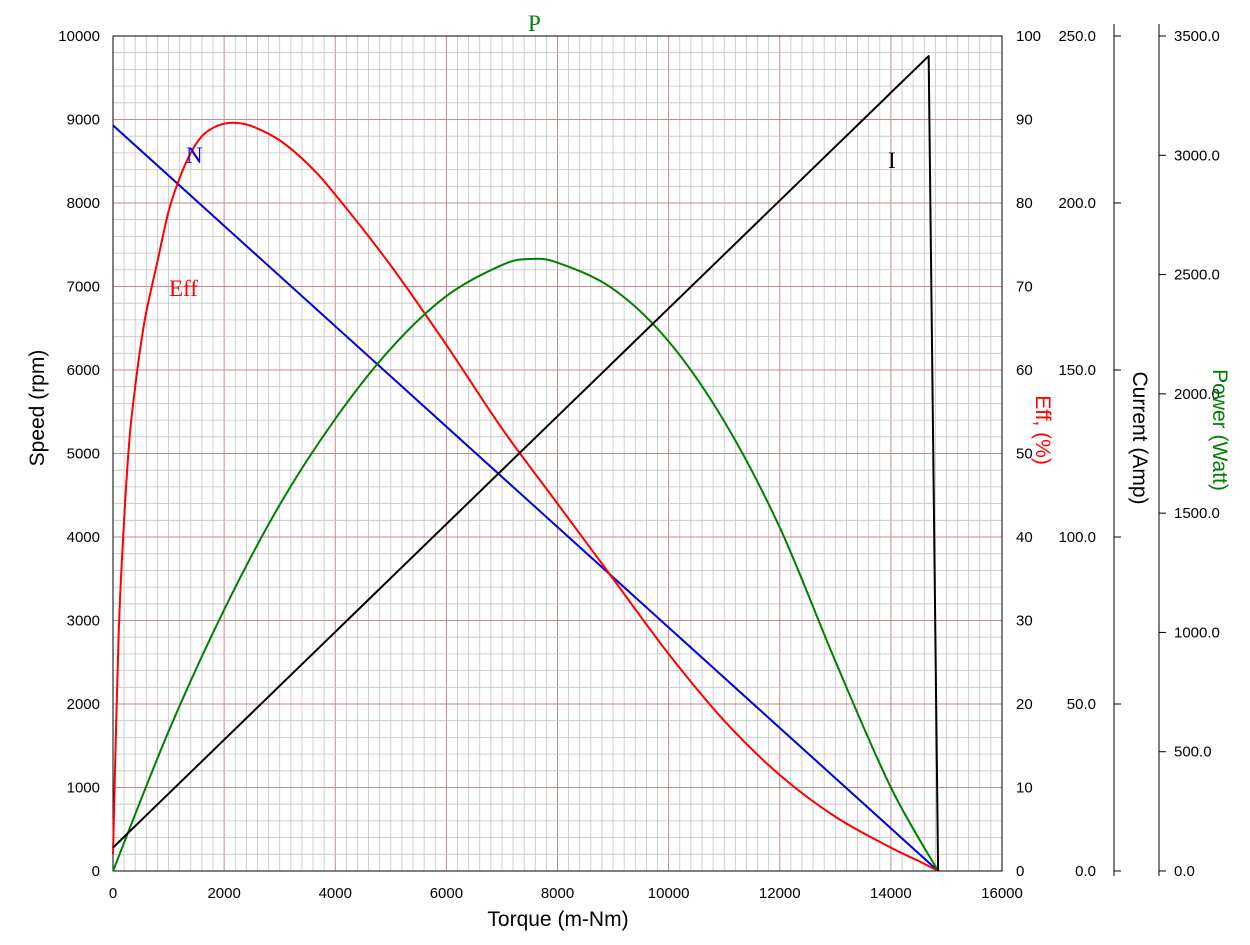  I want to click on series-label-eff: Eff, so click(183, 288).